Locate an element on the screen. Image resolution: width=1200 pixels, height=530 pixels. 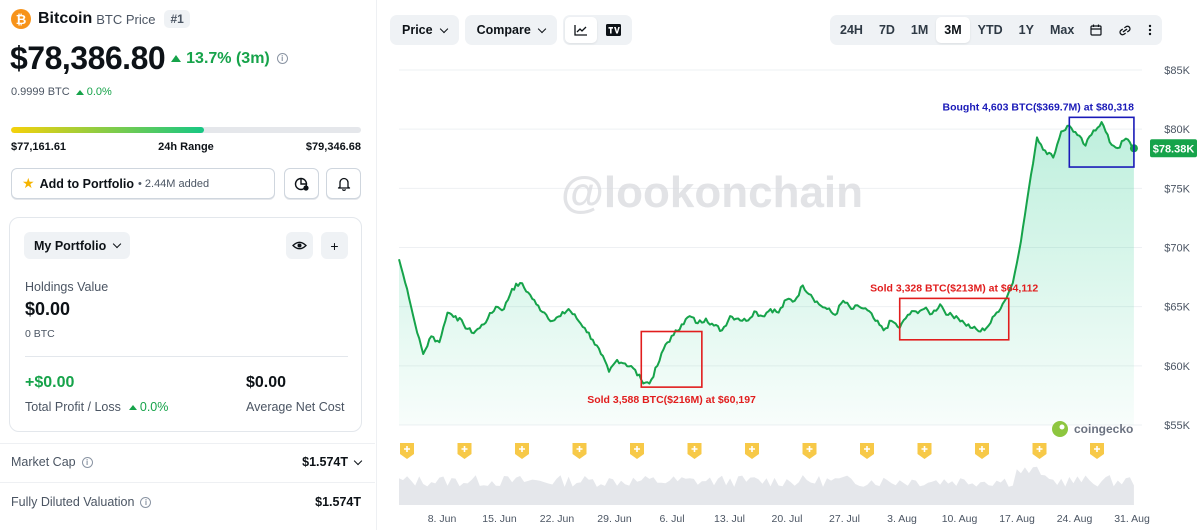
star-icon: ★ is located at coordinates (28, 183).